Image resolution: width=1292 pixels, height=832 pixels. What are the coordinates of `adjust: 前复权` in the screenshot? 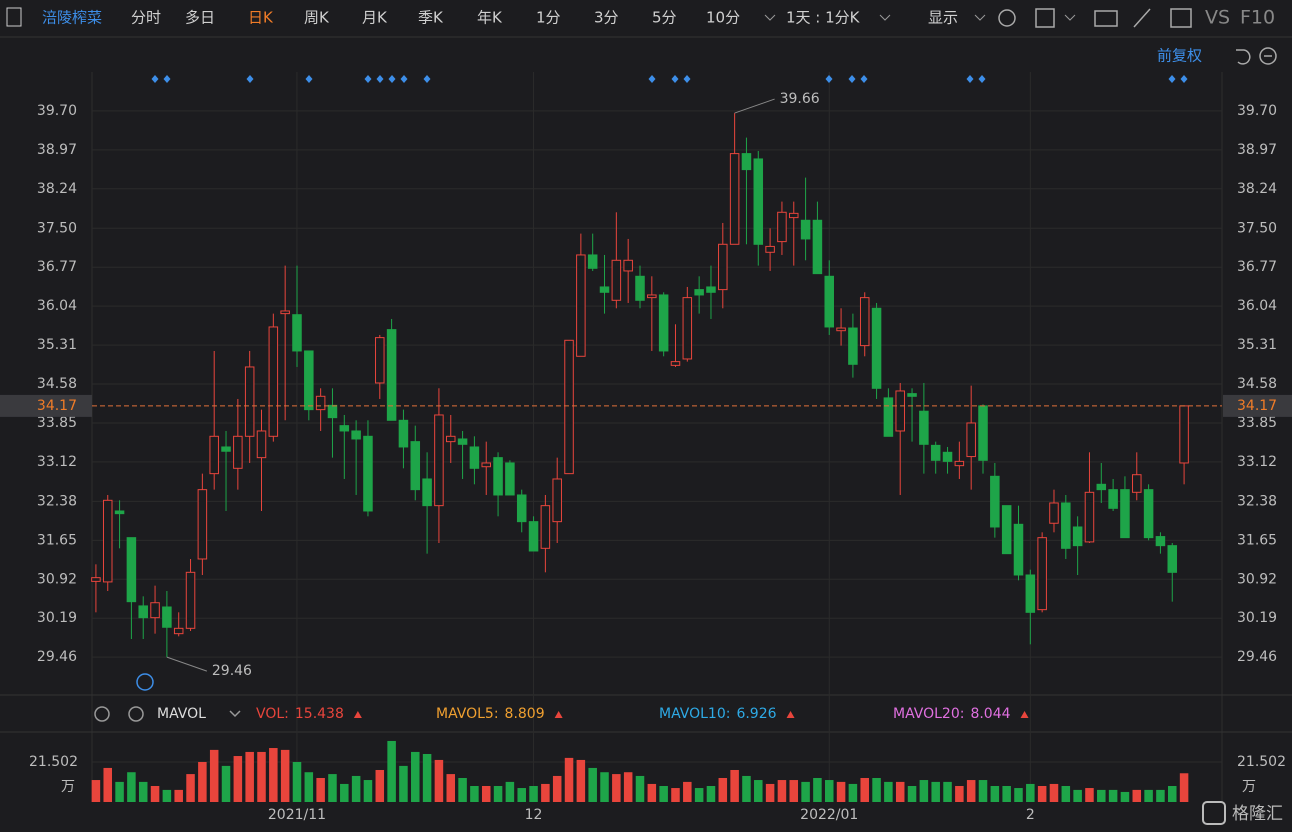 It's located at (1179, 56).